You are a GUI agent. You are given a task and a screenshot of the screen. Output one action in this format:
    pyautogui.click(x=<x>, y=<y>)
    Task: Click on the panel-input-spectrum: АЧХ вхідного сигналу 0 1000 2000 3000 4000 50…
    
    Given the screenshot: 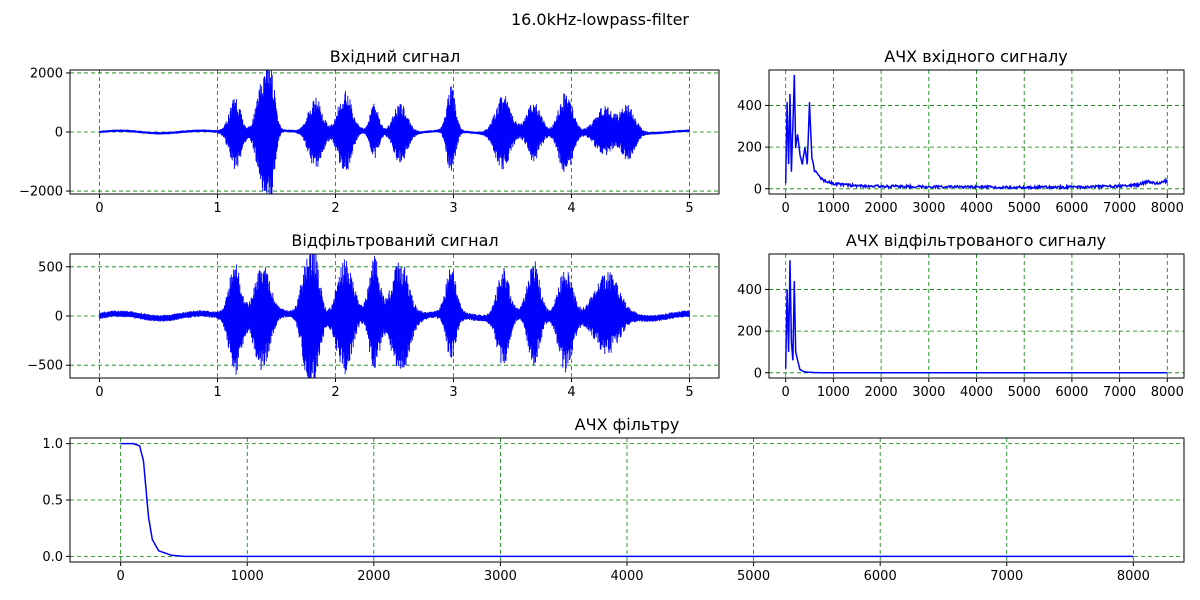 What is the action you would take?
    pyautogui.click(x=961, y=131)
    